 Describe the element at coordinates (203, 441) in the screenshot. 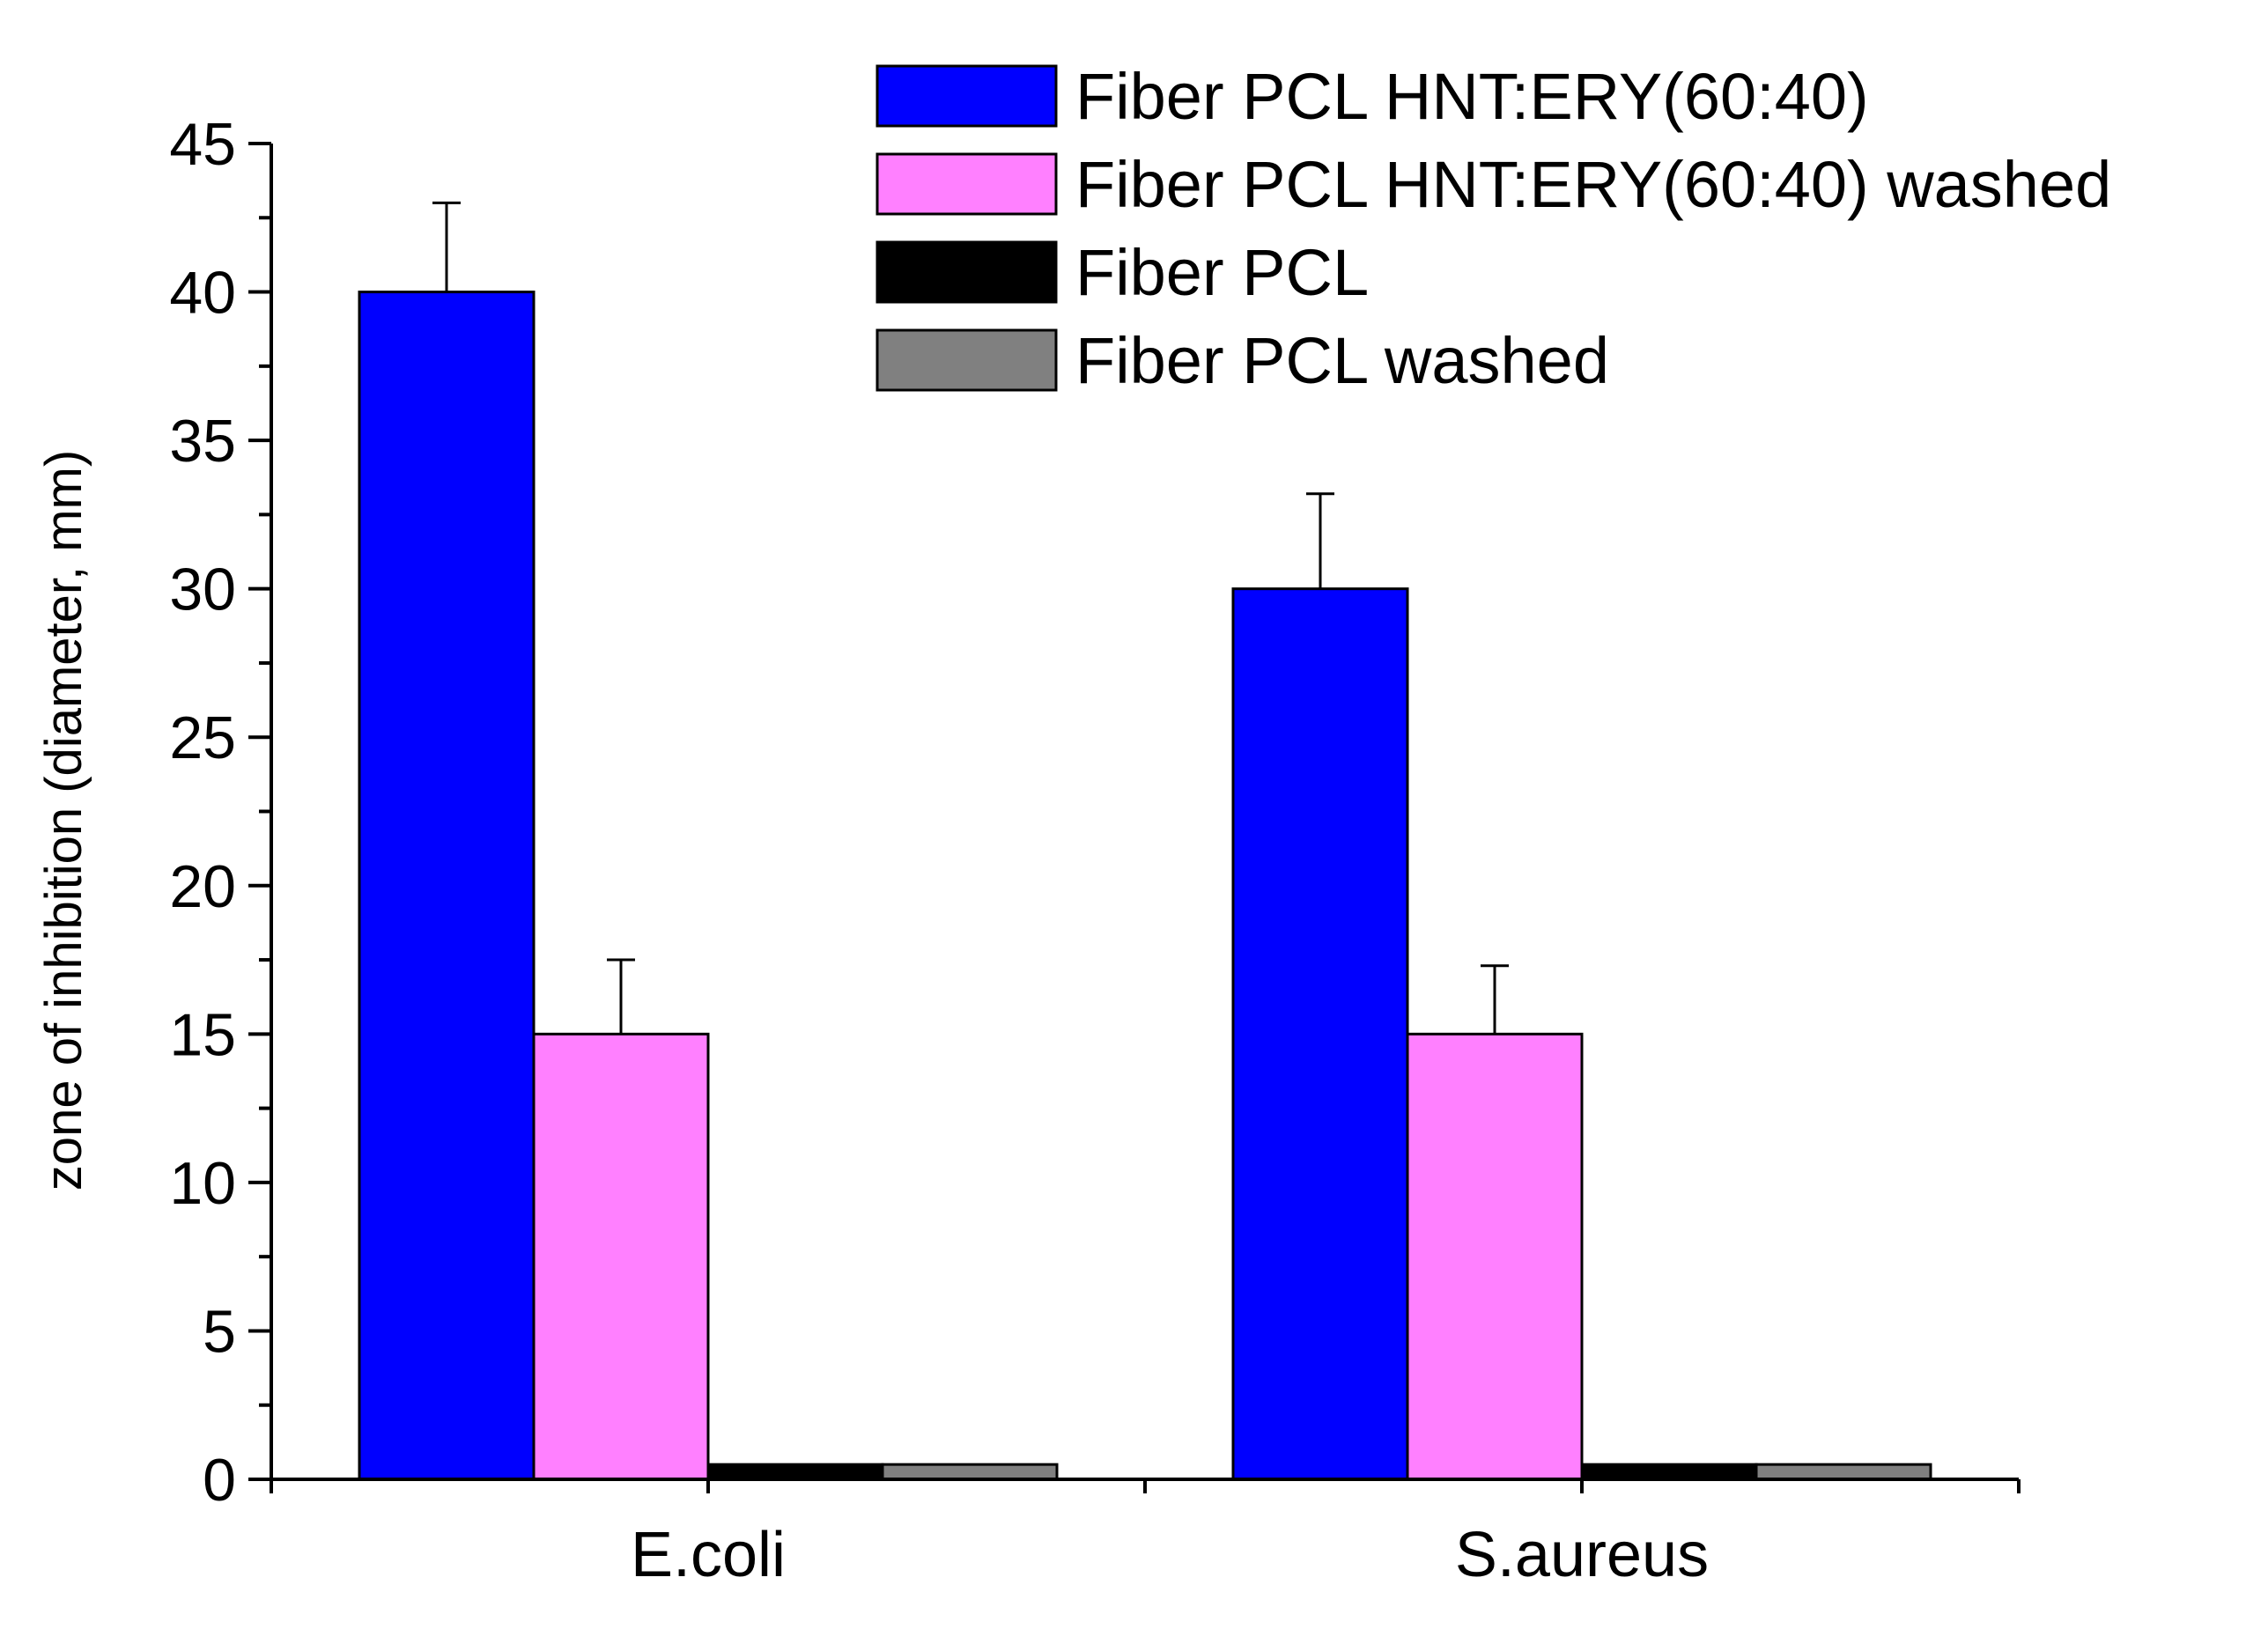

I see `y-tick-label: 35` at that location.